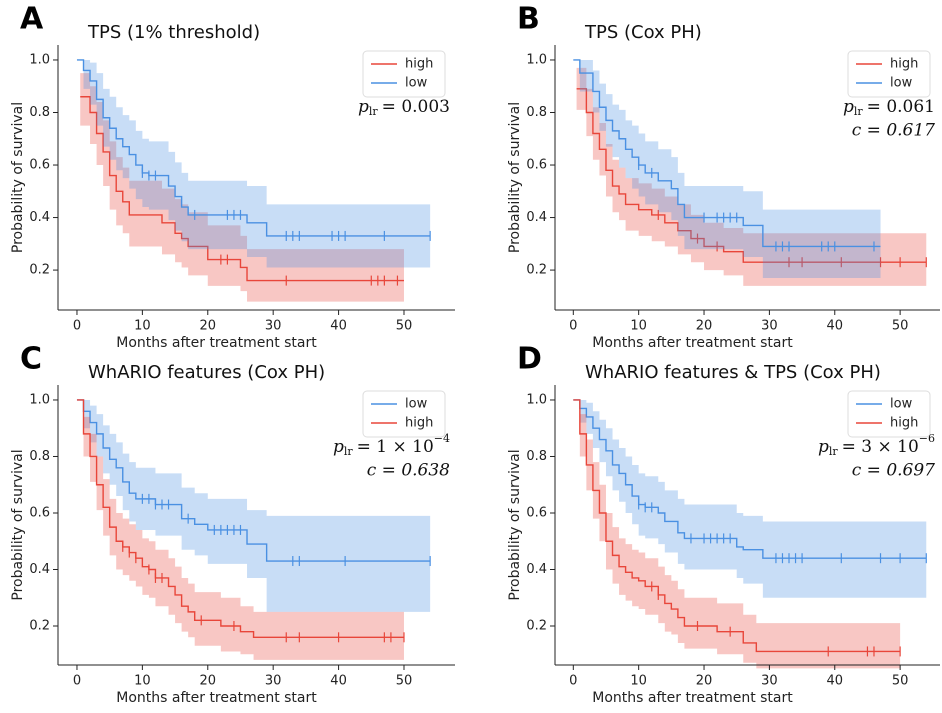 This screenshot has width=942, height=713. What do you see at coordinates (31, 359) in the screenshot?
I see `panel-letter: C` at bounding box center [31, 359].